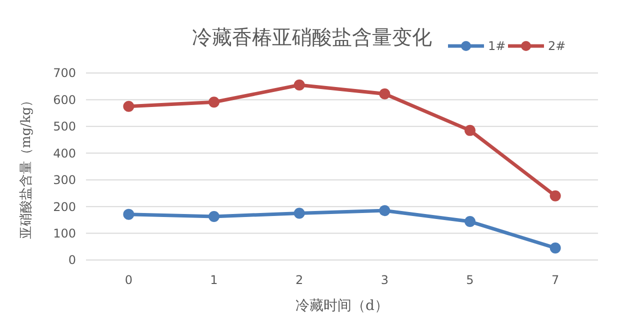 This screenshot has width=625, height=324. What do you see at coordinates (384, 280) in the screenshot?
I see `x-tick-label: 3` at bounding box center [384, 280].